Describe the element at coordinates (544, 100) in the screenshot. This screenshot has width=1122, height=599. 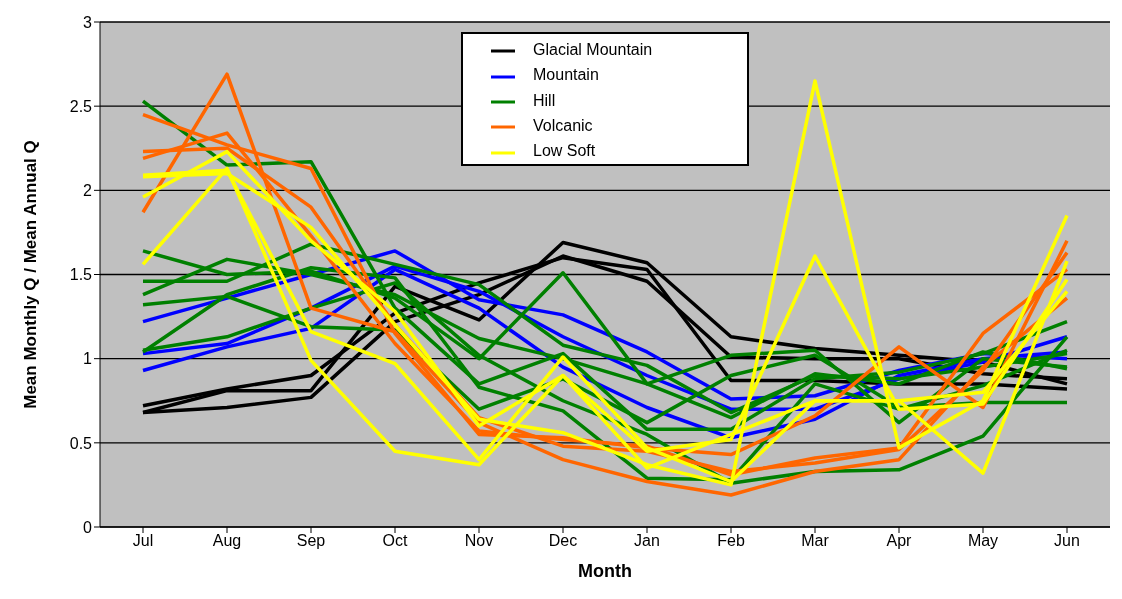
I see `legend-label: Hill` at that location.